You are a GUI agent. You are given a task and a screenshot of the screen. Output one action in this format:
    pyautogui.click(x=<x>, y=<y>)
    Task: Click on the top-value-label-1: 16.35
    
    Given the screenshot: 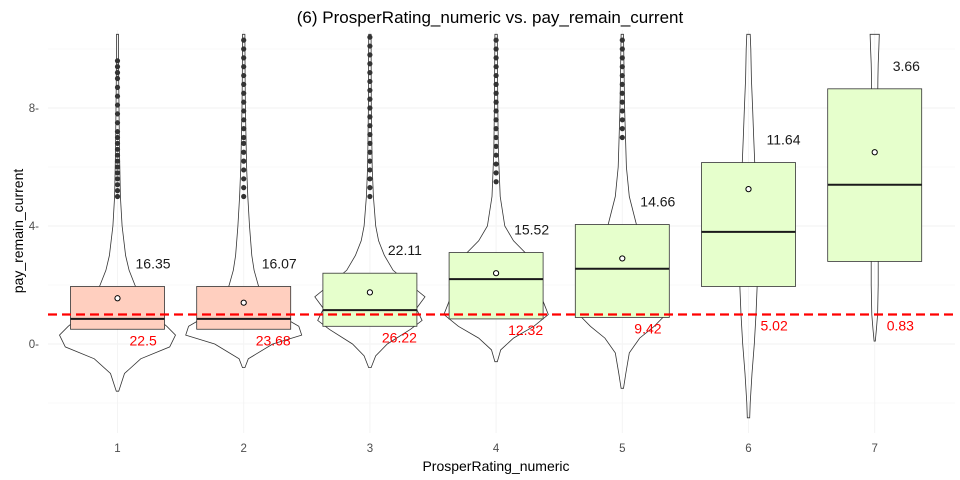 What is the action you would take?
    pyautogui.click(x=153, y=263)
    